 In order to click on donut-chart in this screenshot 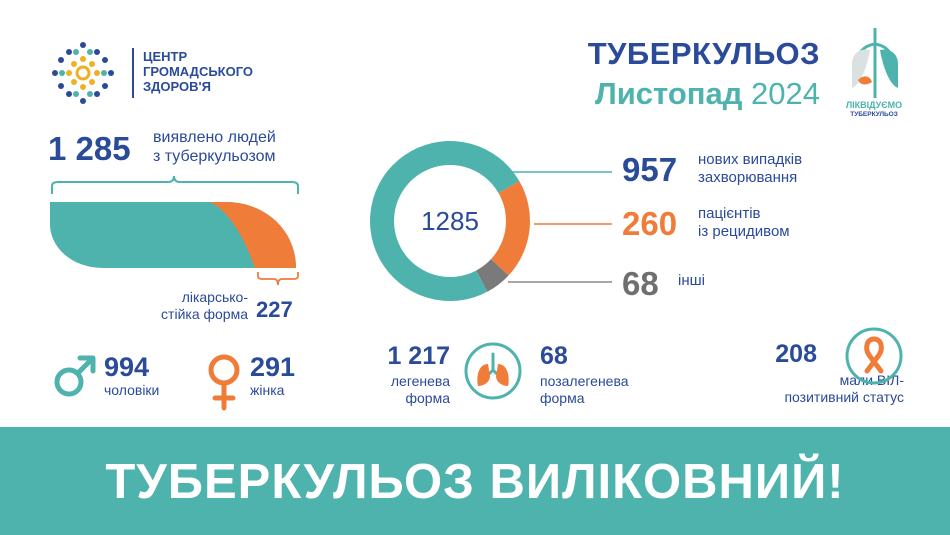, I will do `click(450, 220)`.